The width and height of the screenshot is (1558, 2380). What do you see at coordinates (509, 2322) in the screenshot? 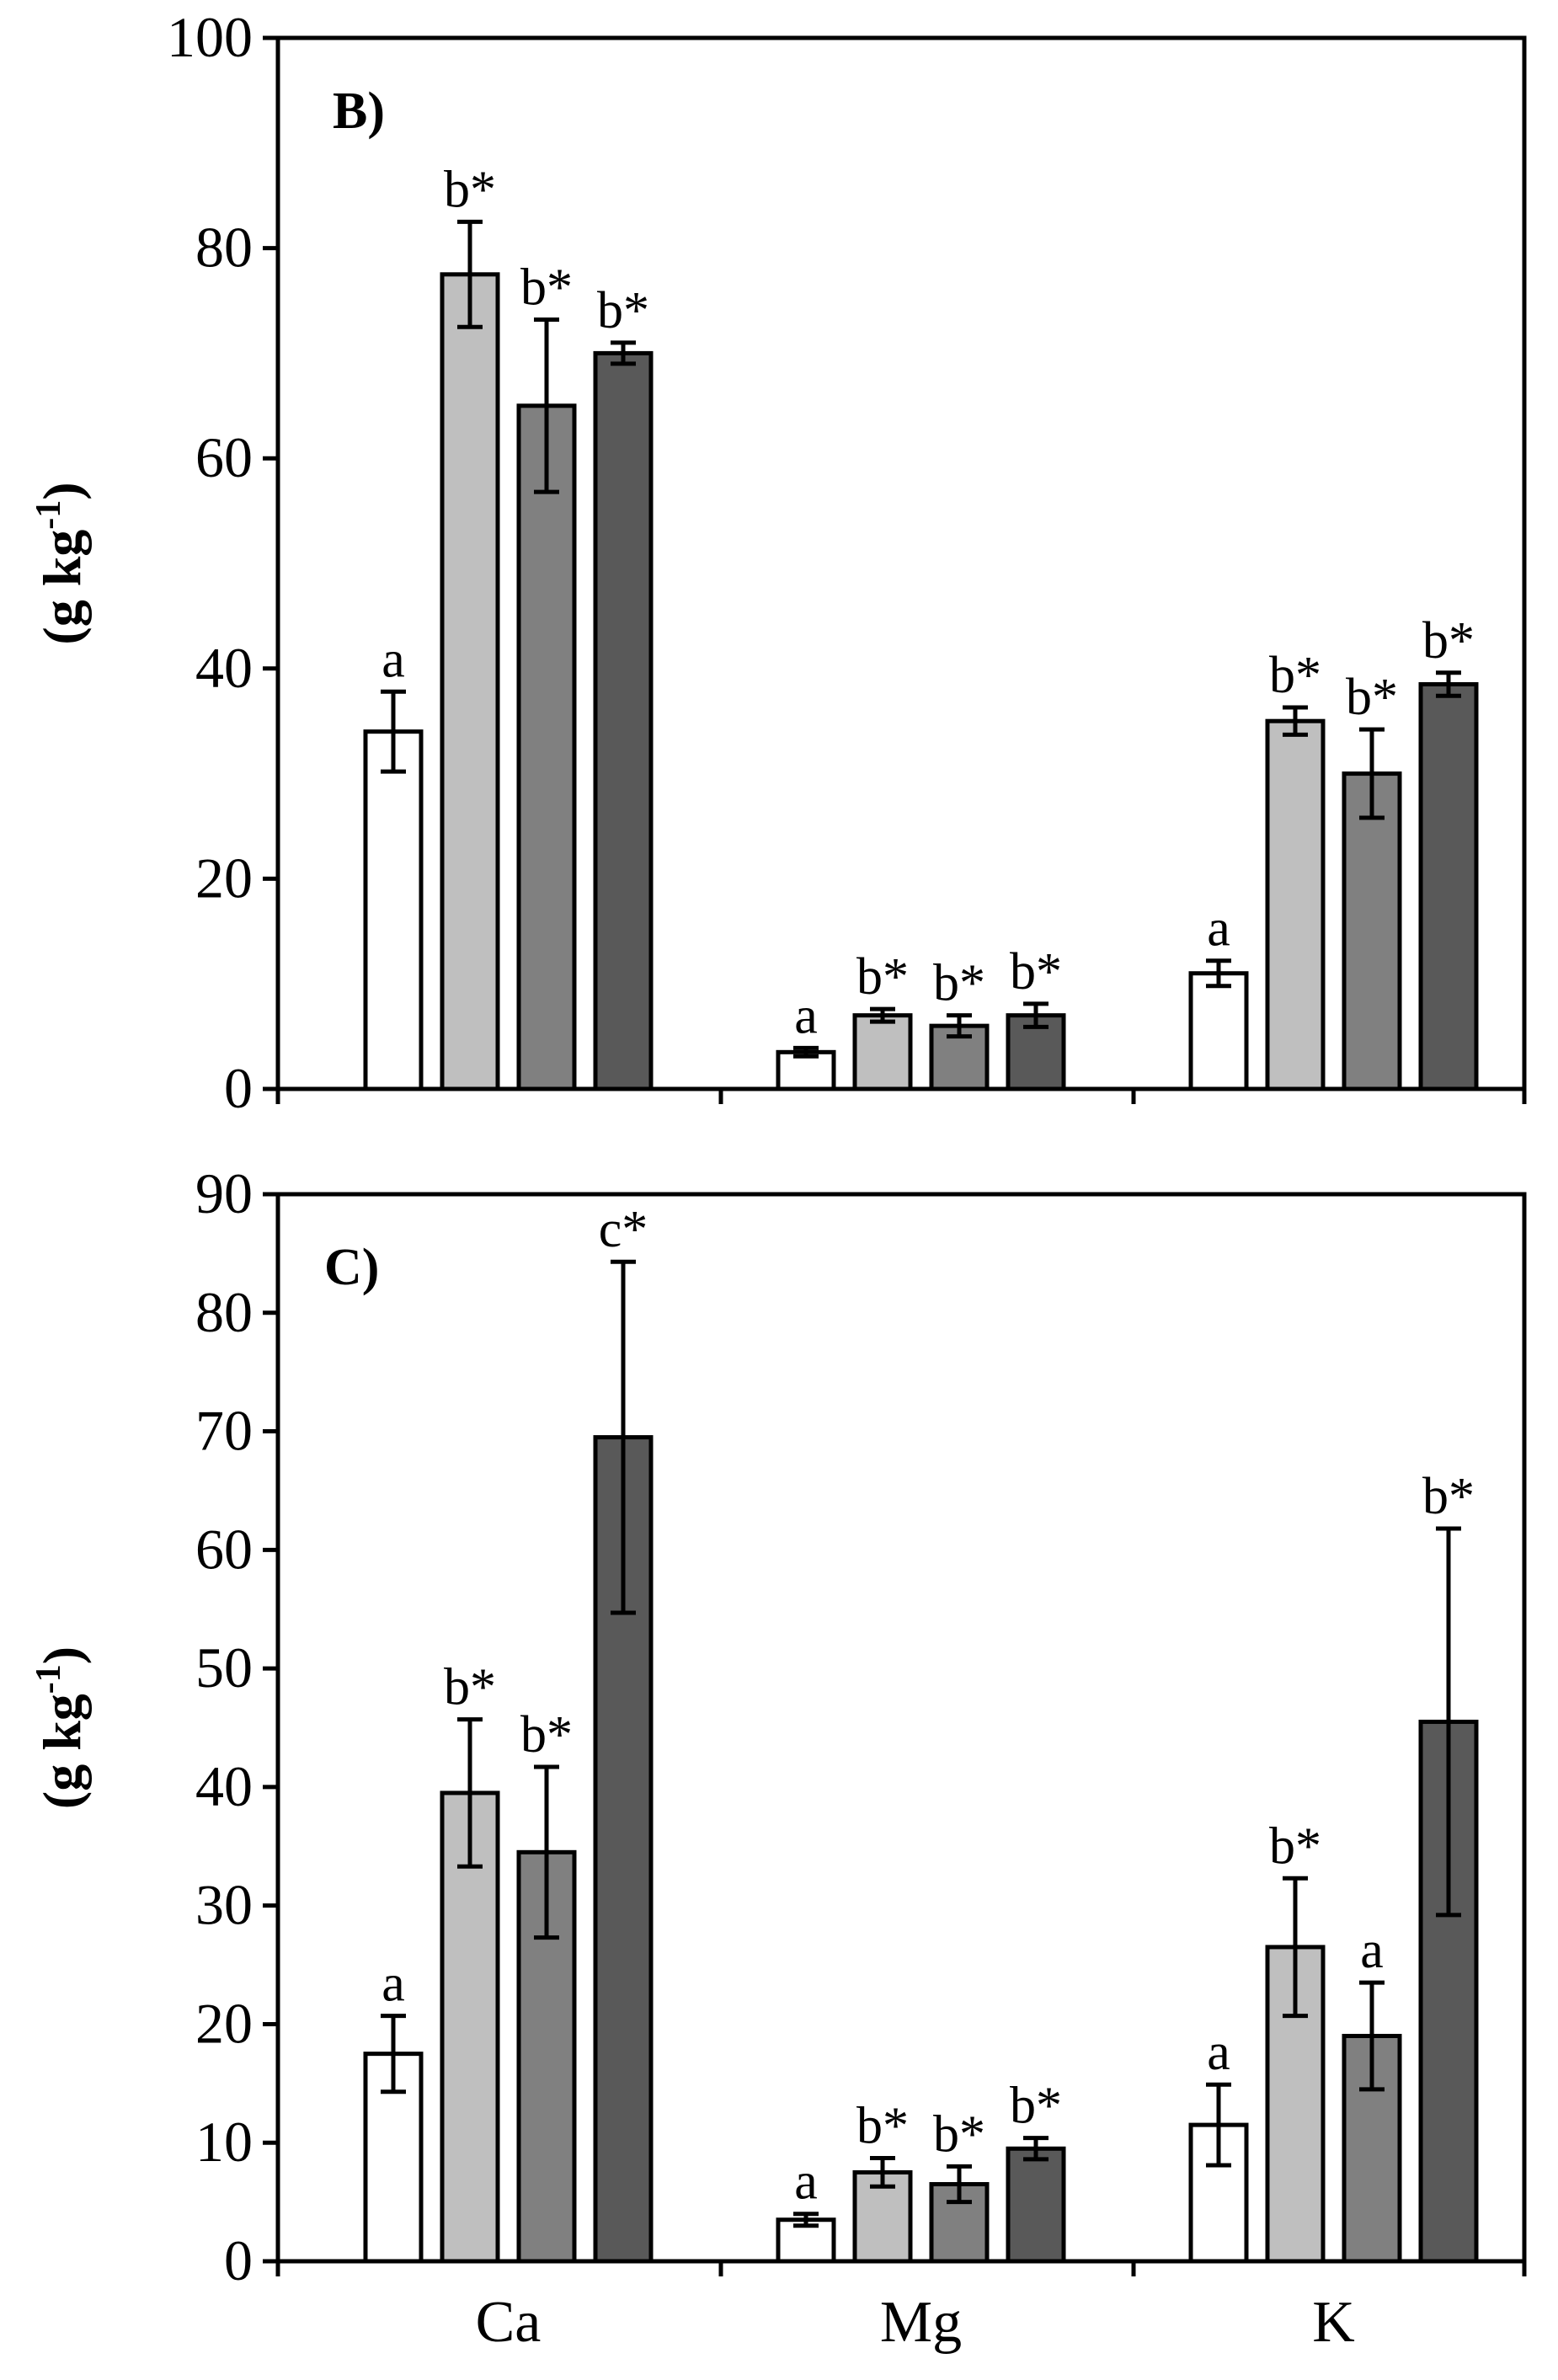
I see `category-label: Ca` at bounding box center [509, 2322].